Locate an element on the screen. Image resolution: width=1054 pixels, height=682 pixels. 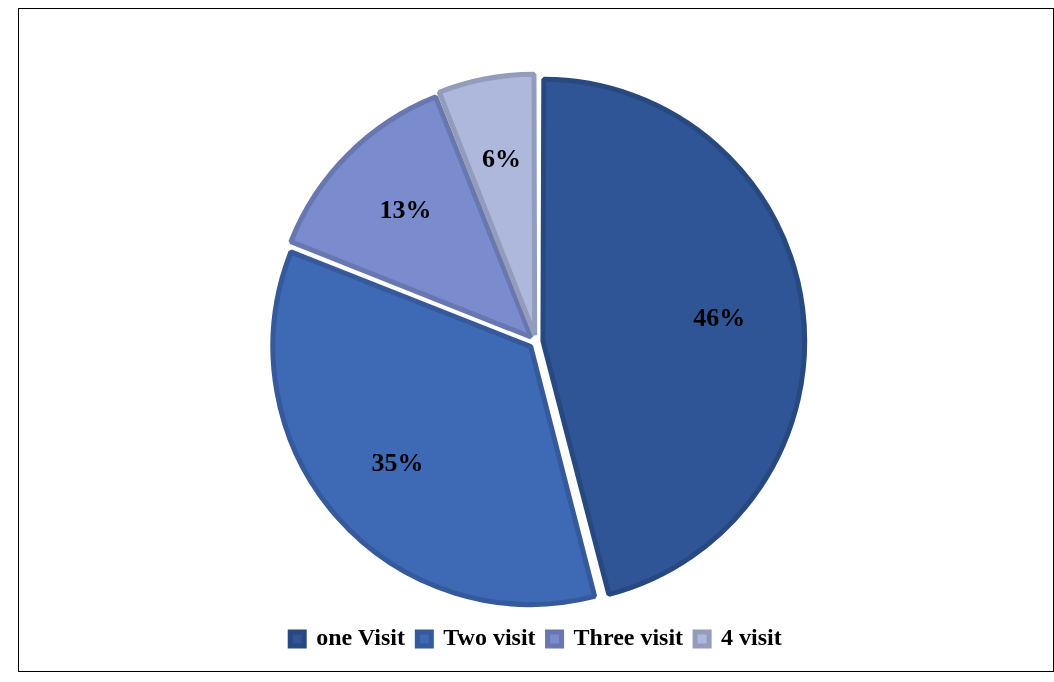
legend-label: 4 visit is located at coordinates (751, 637).